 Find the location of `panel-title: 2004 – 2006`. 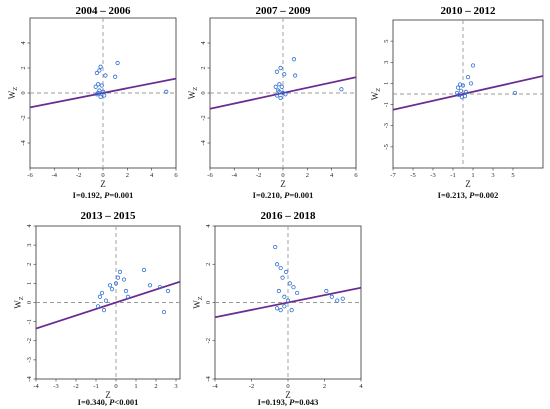

panel-title: 2004 – 2006 is located at coordinates (104, 11).